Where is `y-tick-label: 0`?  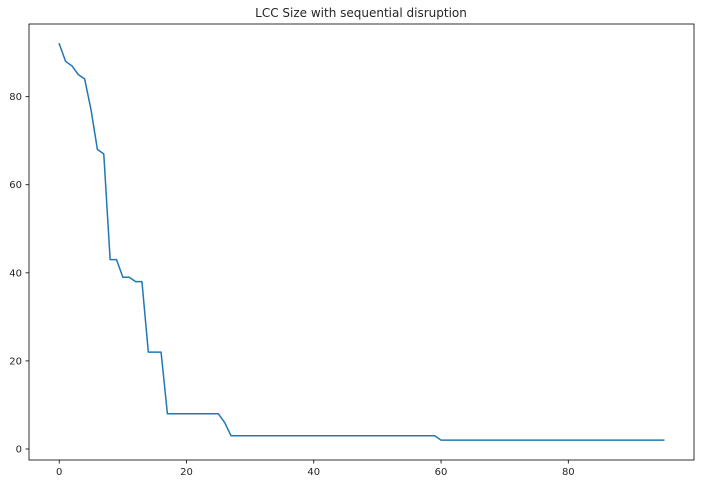 y-tick-label: 0 is located at coordinates (19, 449).